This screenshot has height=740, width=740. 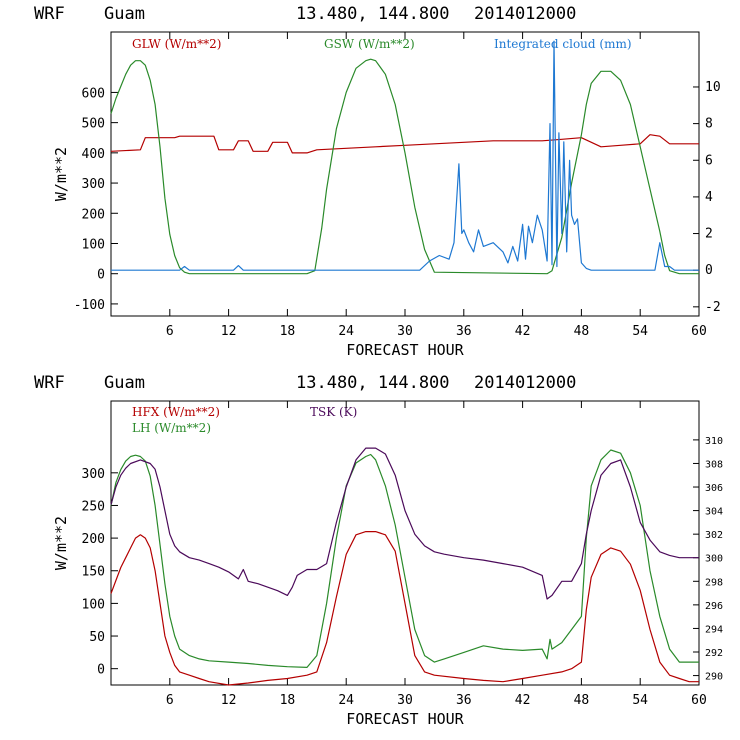 What do you see at coordinates (93, 124) in the screenshot?
I see `panel-1-ytick-label: 500` at bounding box center [93, 124].